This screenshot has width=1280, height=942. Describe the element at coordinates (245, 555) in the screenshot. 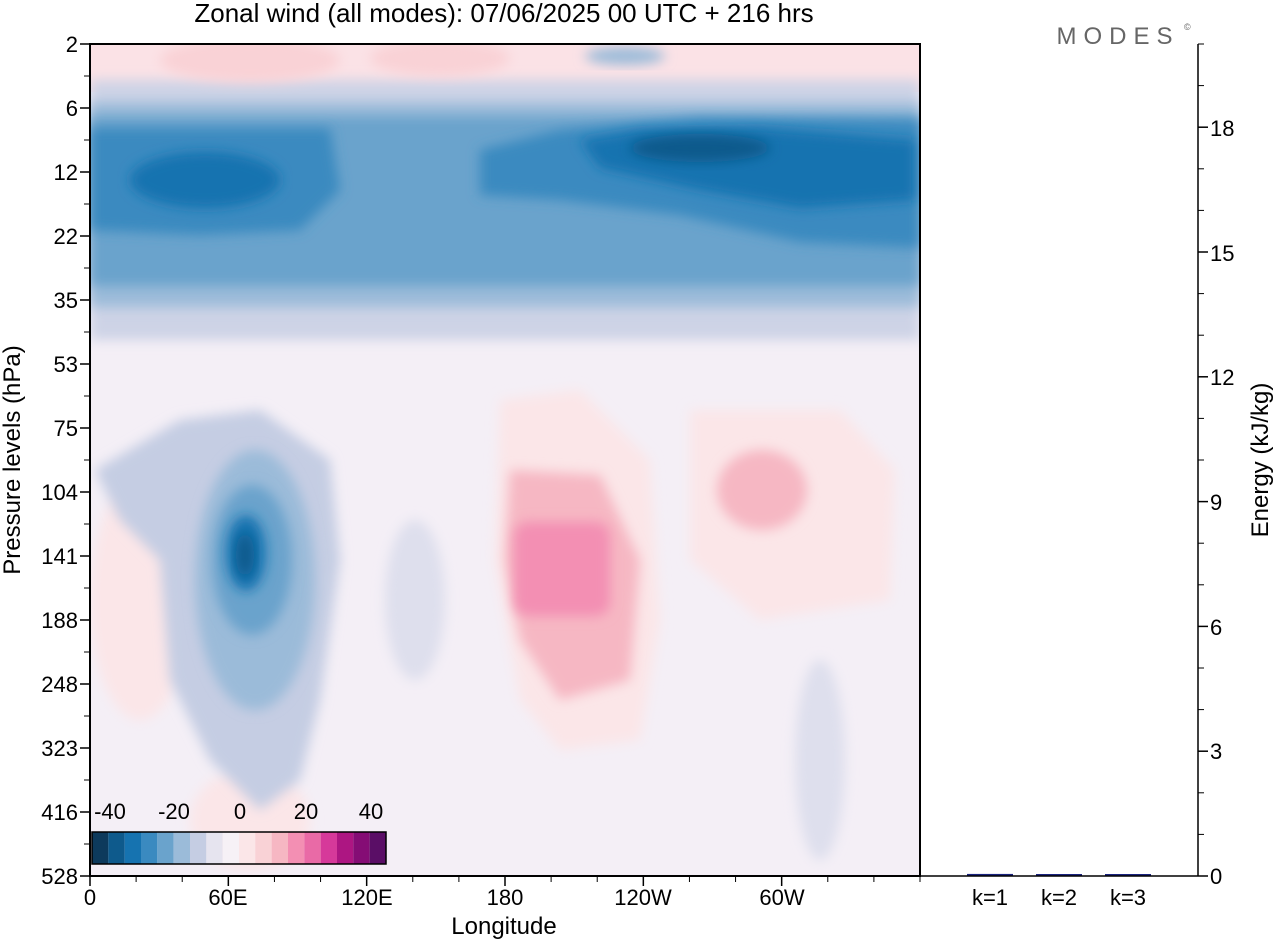

I see `blue-jet-center` at that location.